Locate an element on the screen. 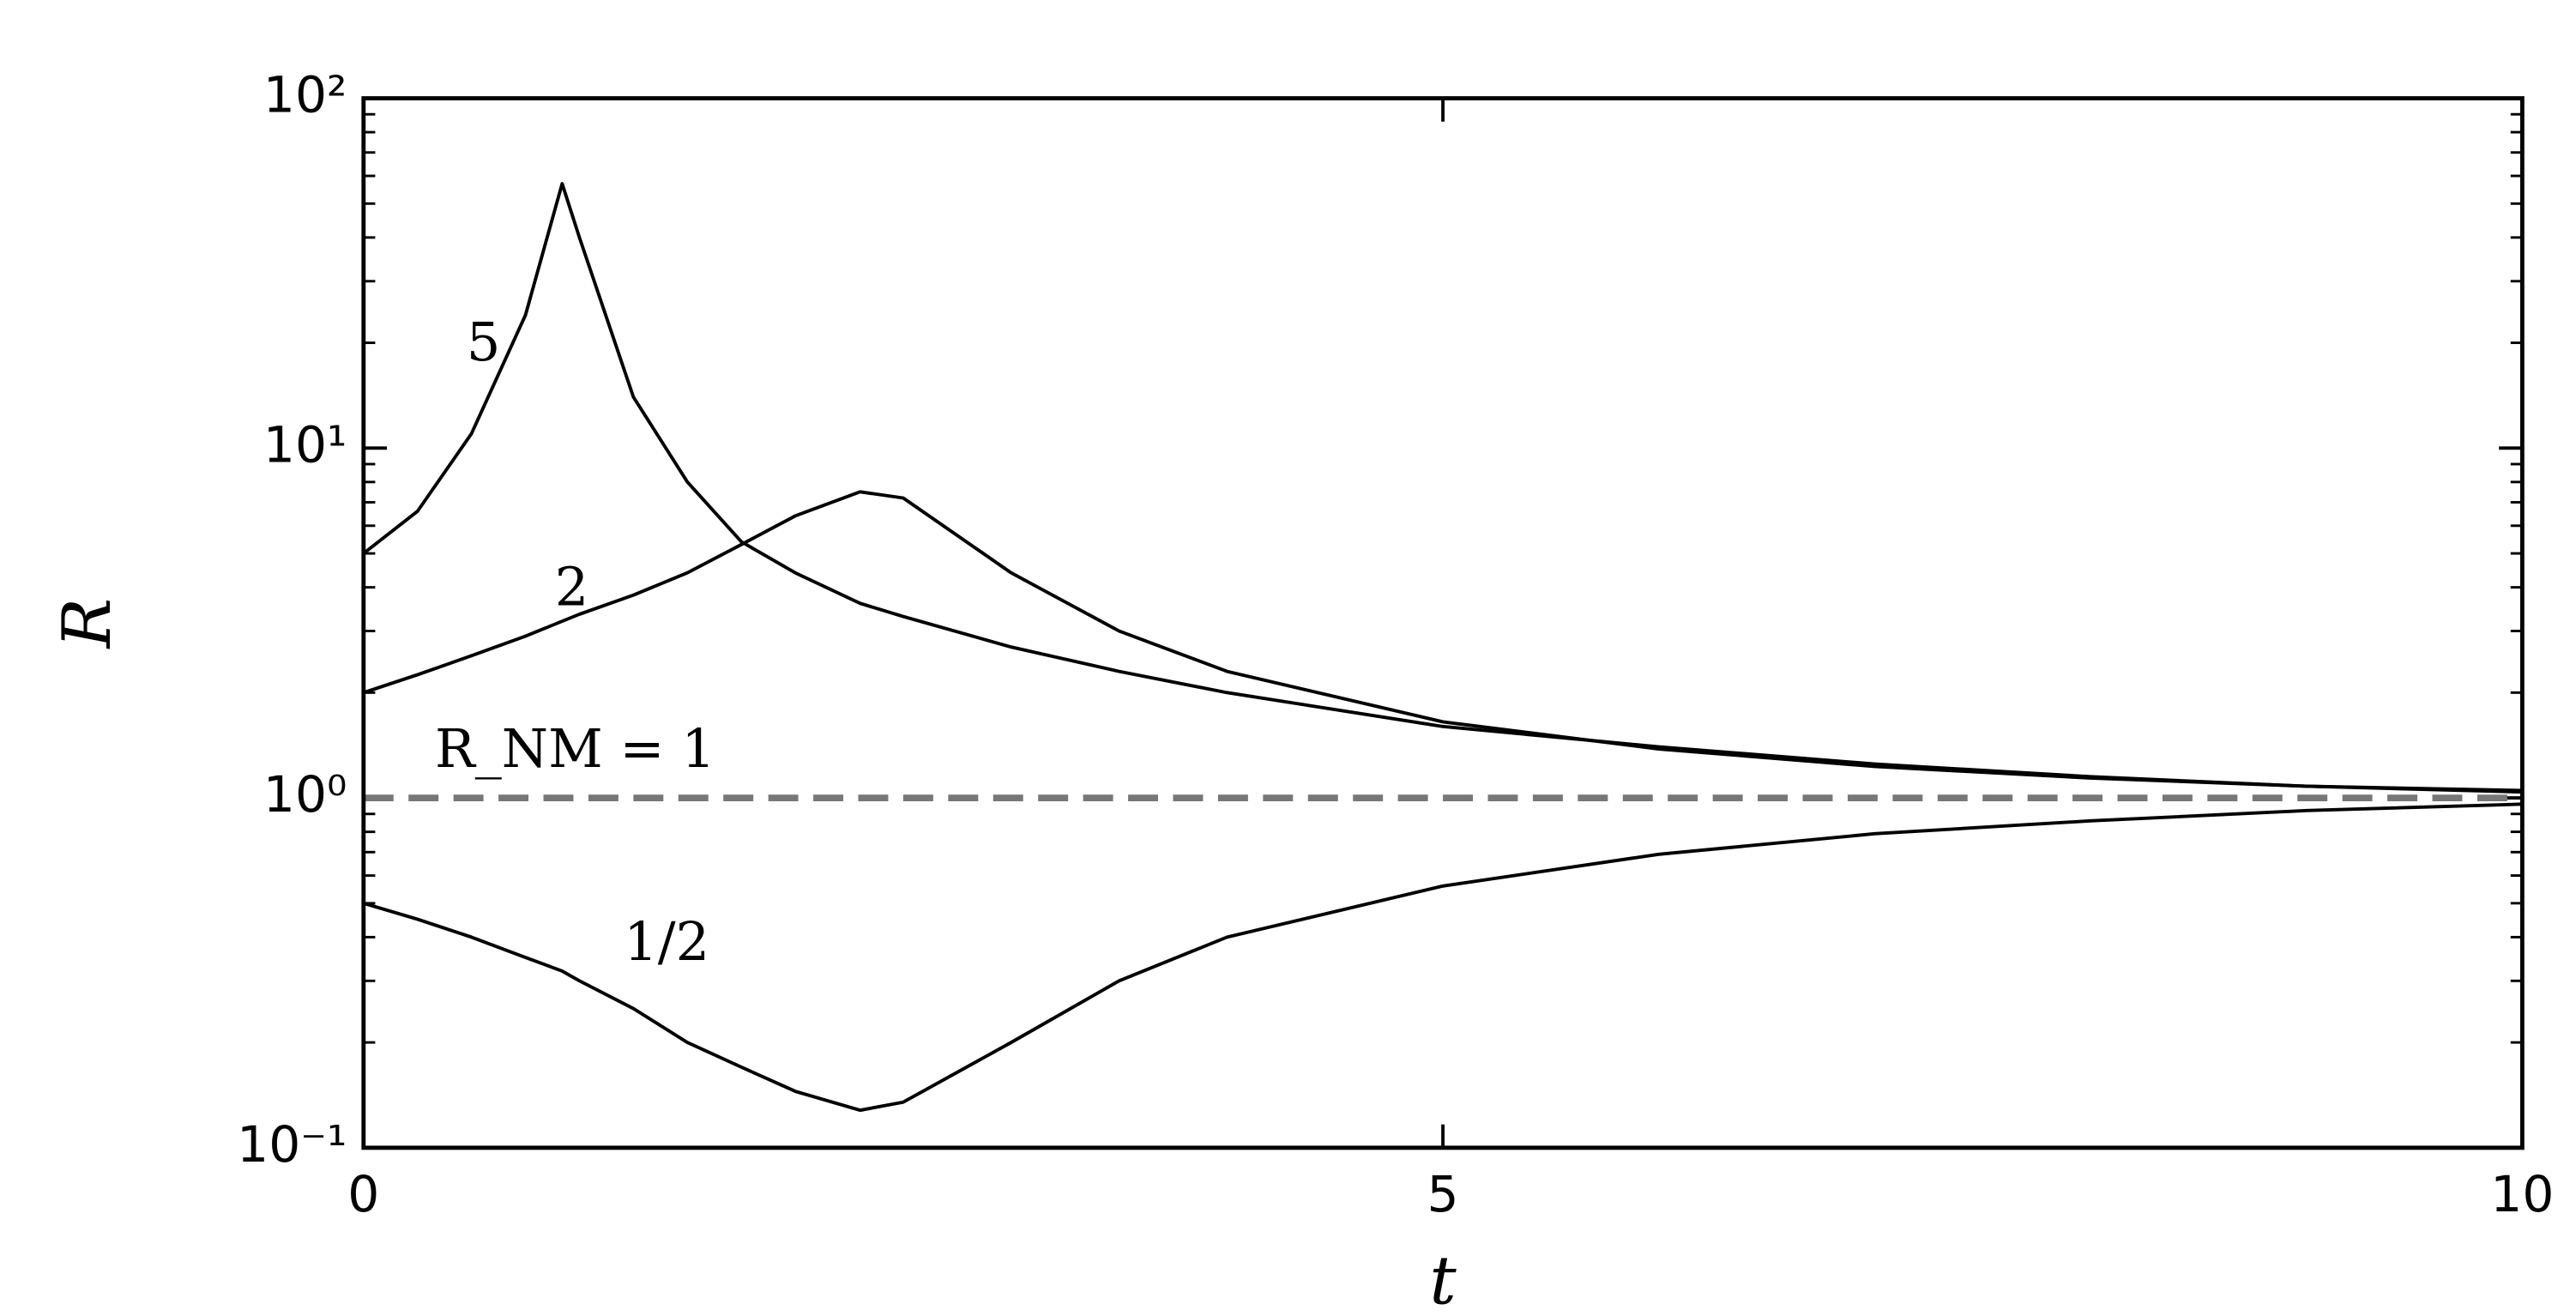 This screenshot has height=1316, width=2576. series-label: 2 is located at coordinates (572, 586).